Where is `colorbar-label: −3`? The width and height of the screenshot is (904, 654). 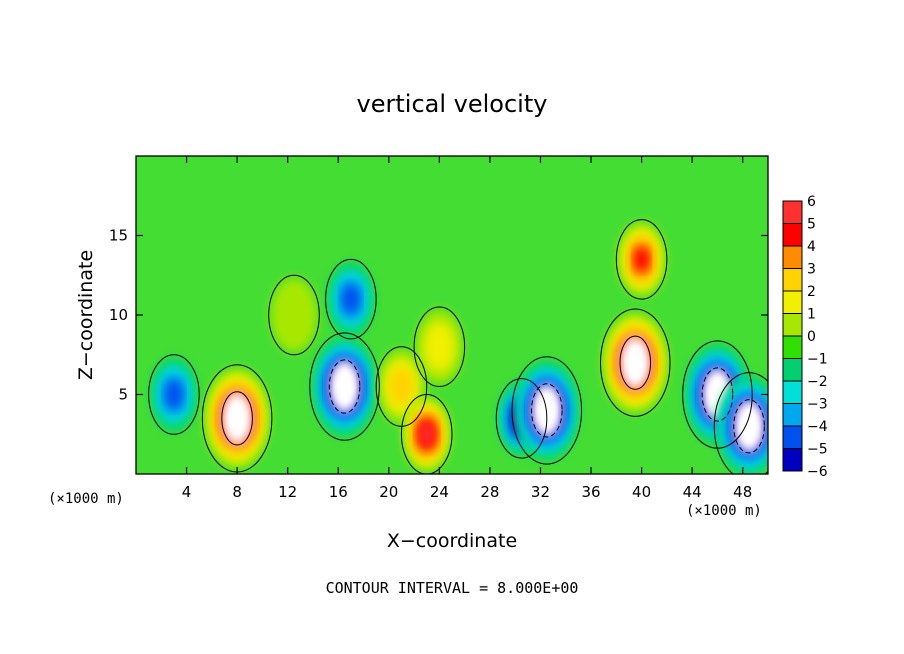
colorbar-label: −3 is located at coordinates (817, 405).